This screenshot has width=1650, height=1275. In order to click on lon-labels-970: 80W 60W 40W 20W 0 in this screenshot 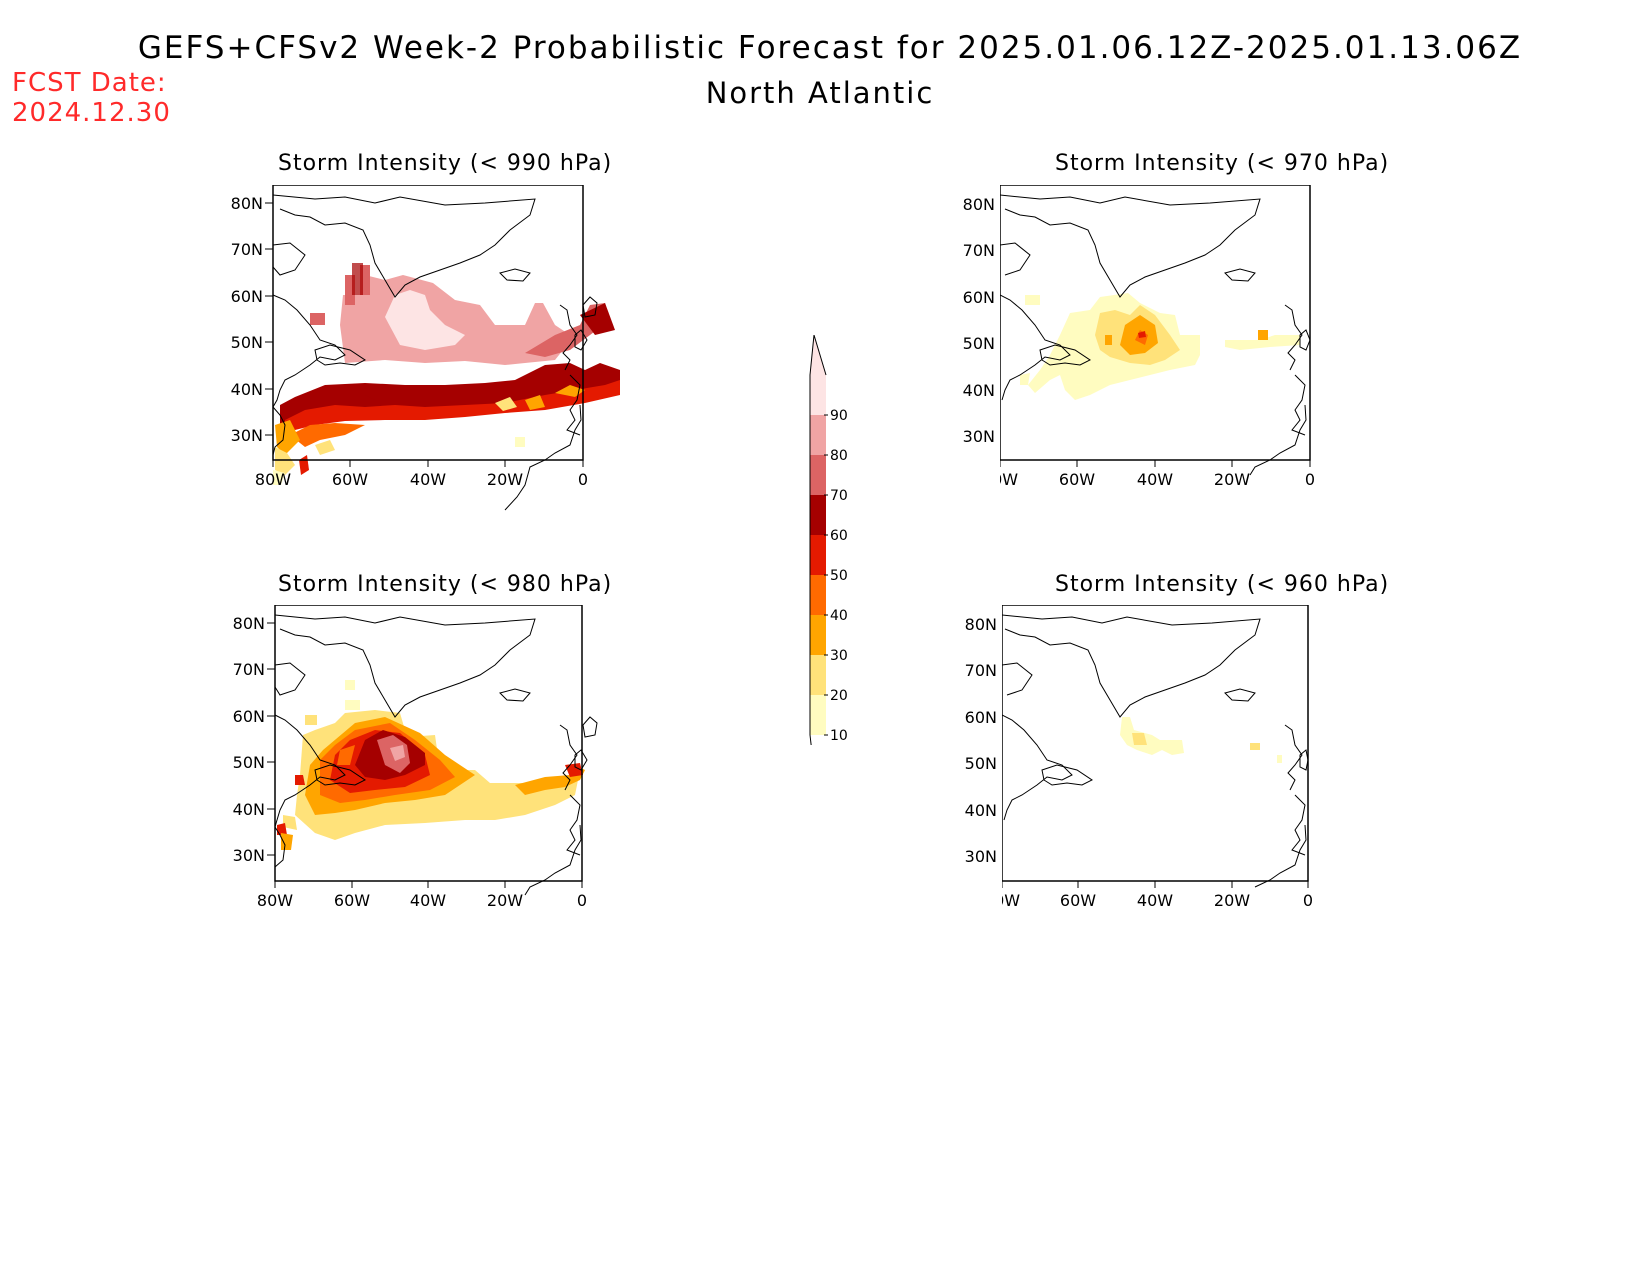, I will do `click(1157, 479)`.